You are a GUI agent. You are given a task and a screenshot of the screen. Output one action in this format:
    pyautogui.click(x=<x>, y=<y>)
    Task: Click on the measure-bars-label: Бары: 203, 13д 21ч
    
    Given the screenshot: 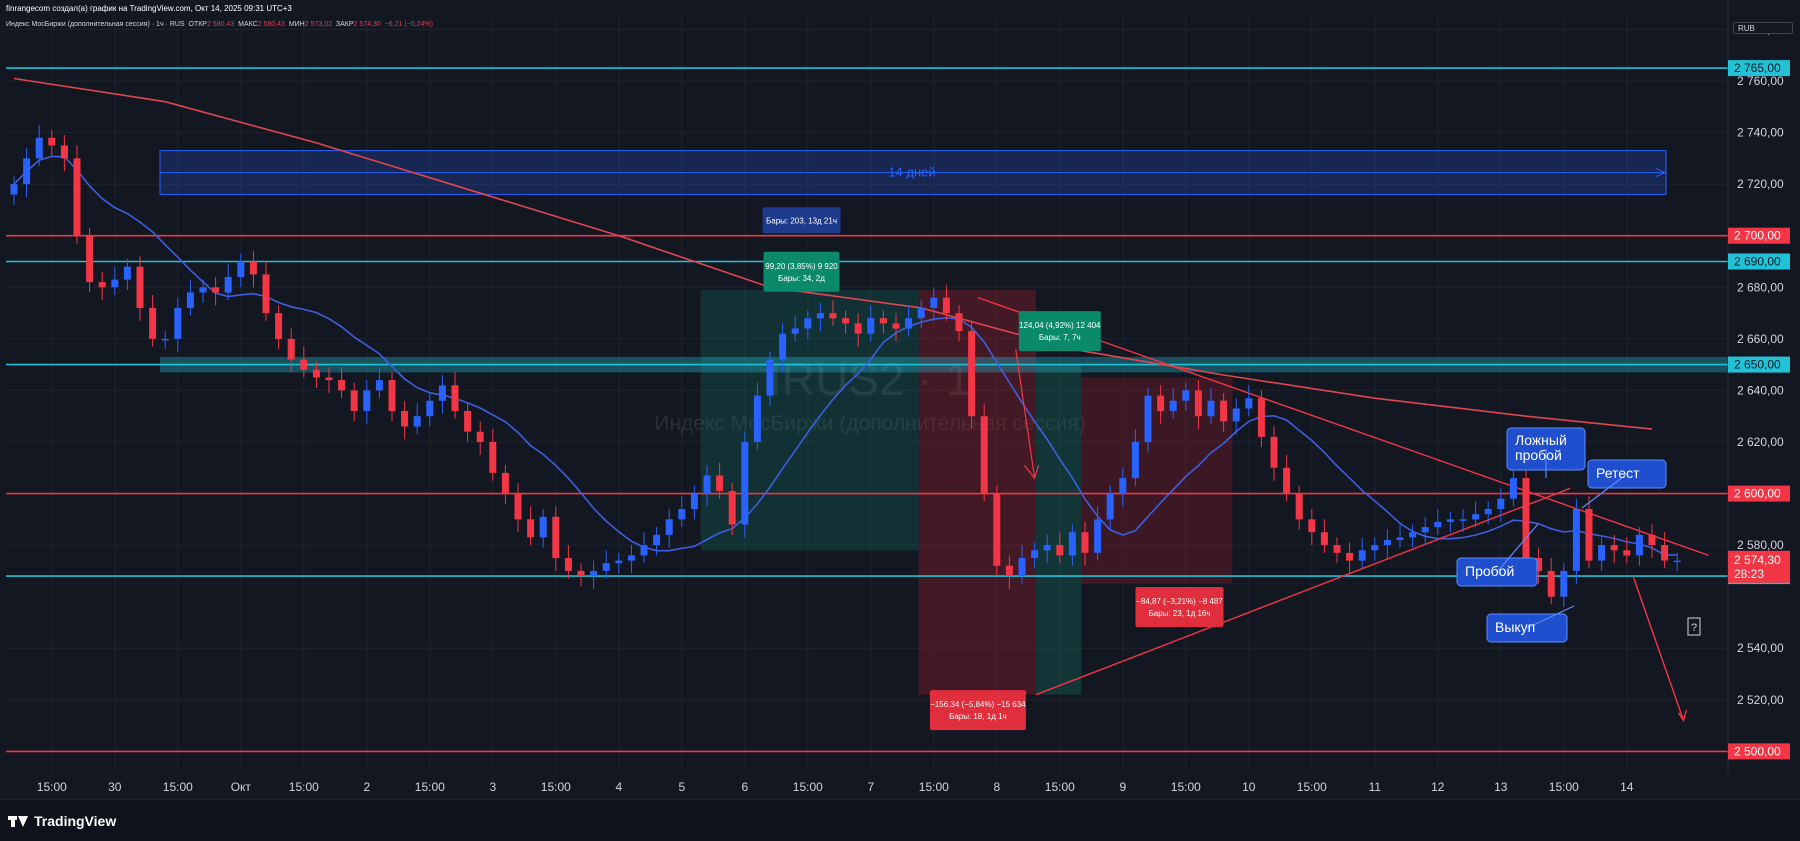 What is the action you would take?
    pyautogui.click(x=801, y=220)
    